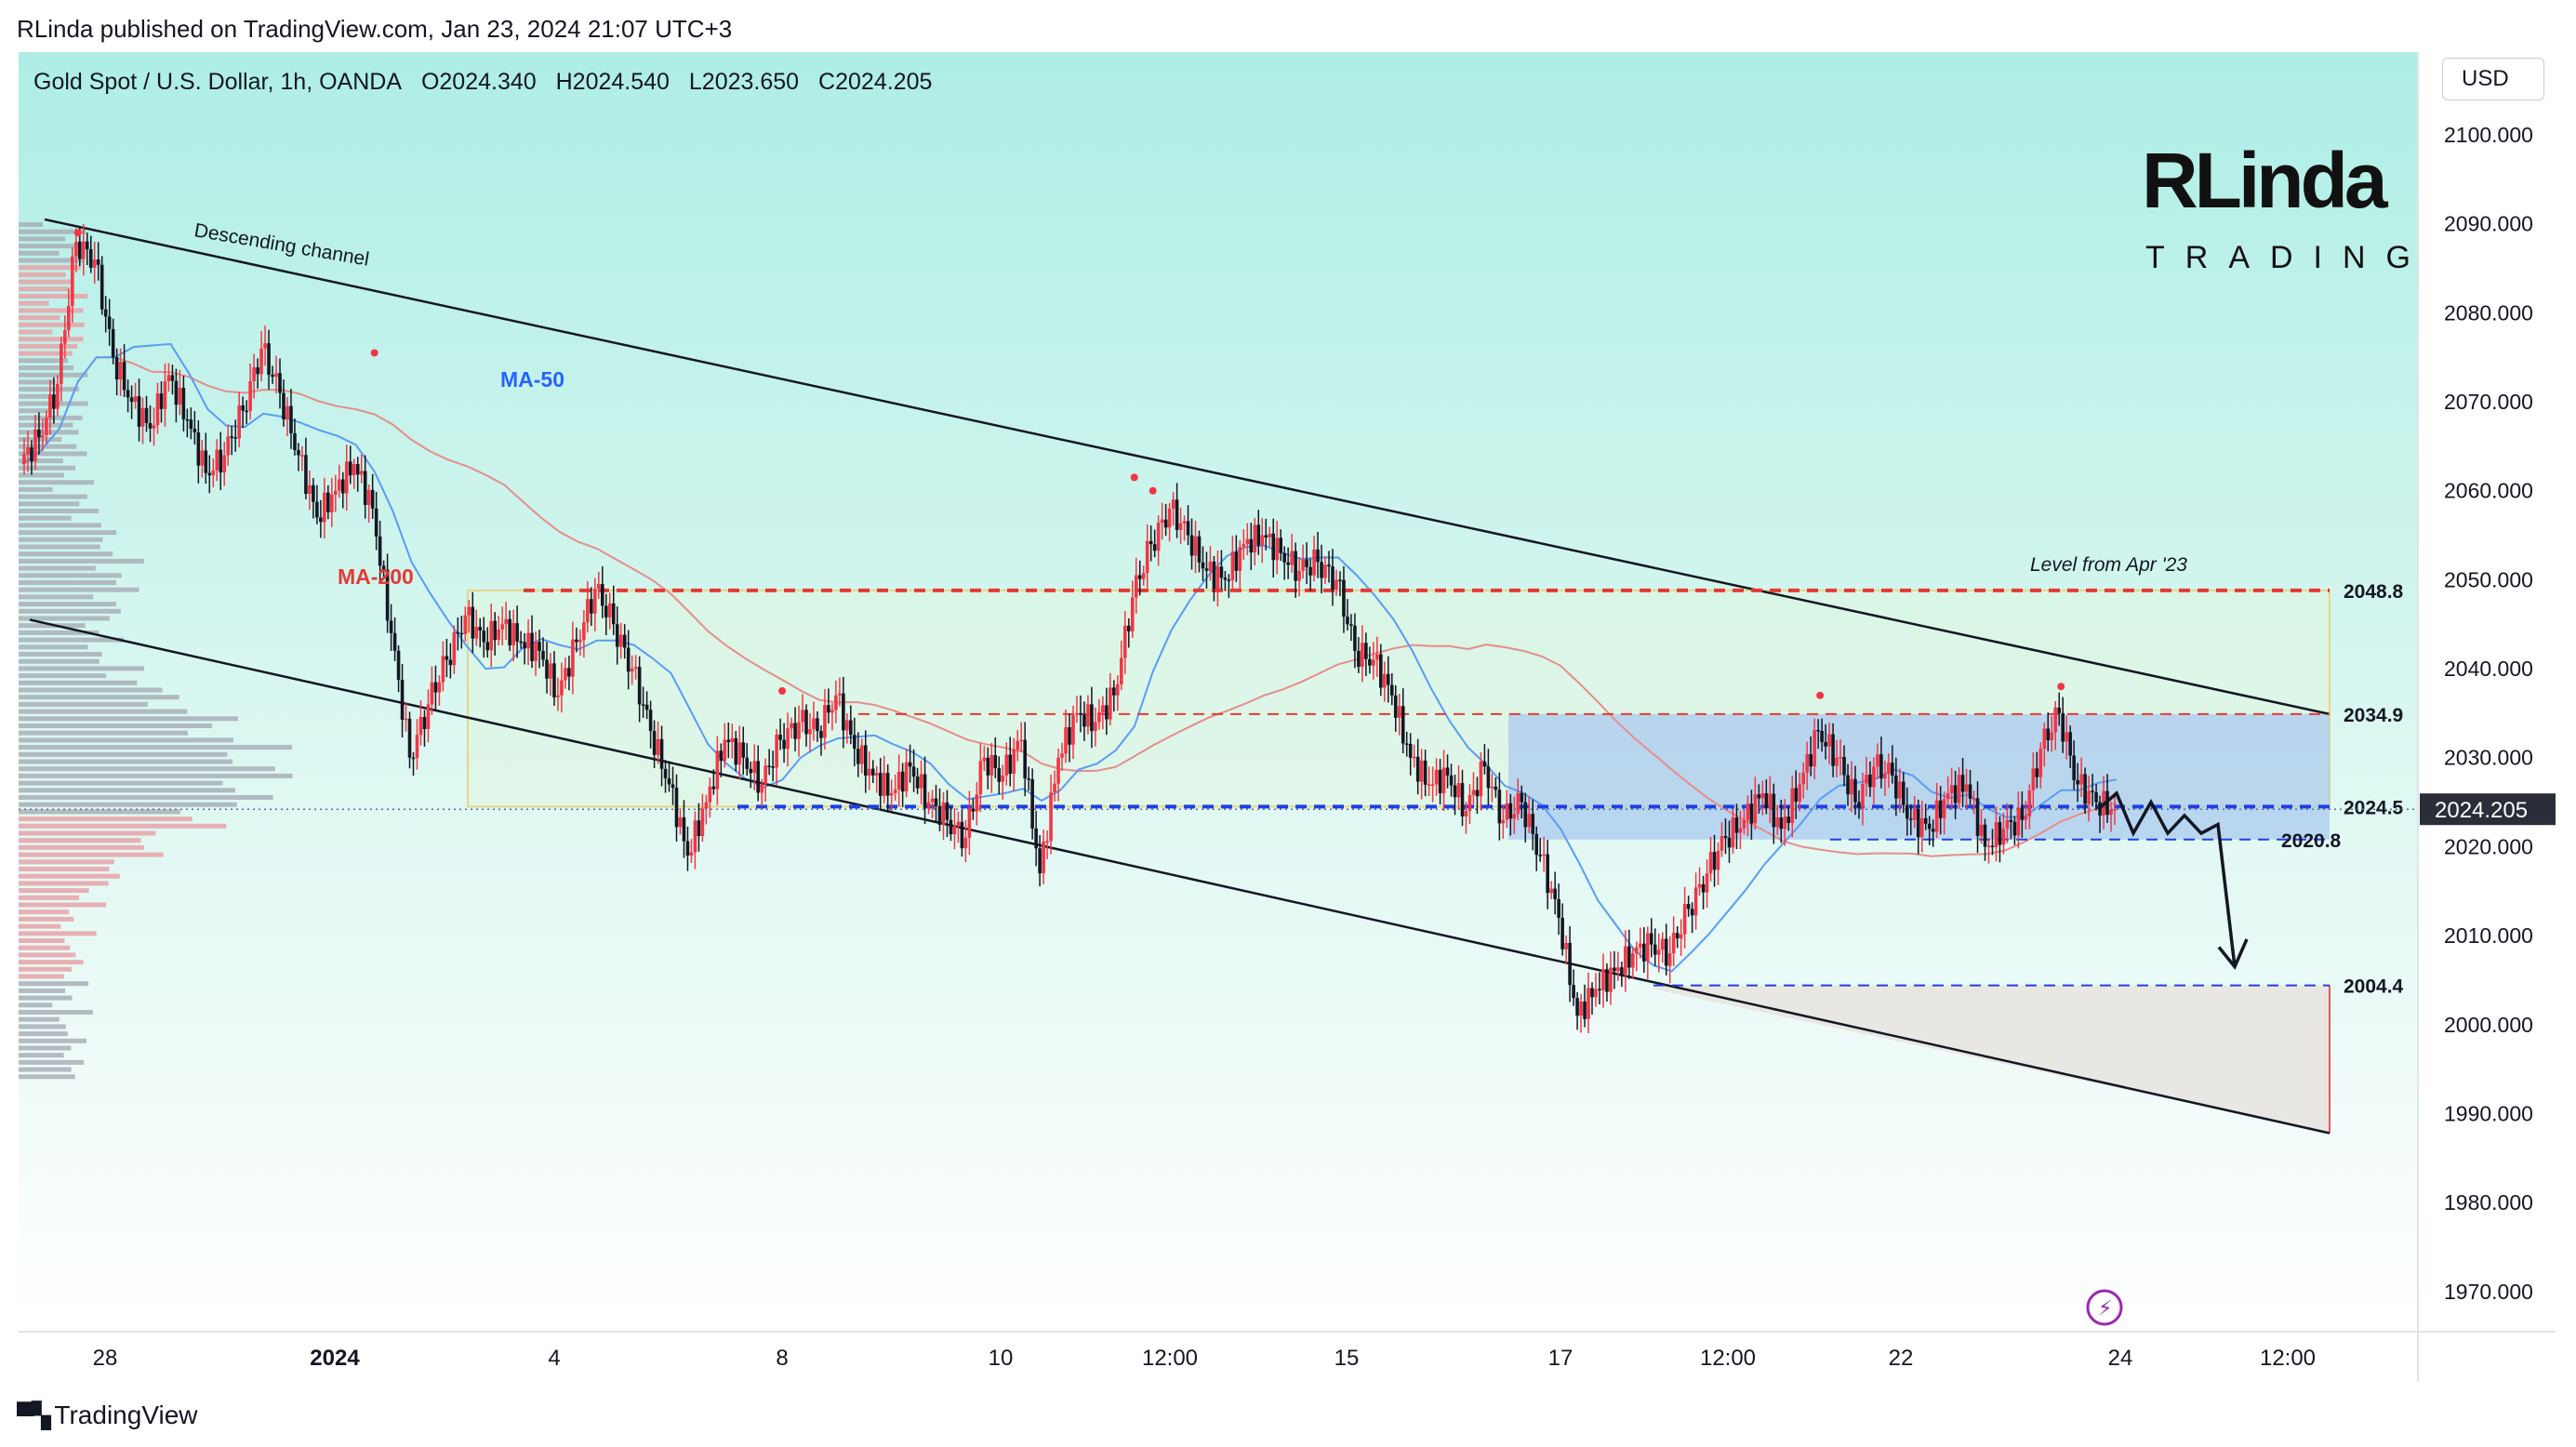  Describe the element at coordinates (2104, 1307) in the screenshot. I see `lightning-icon` at that location.